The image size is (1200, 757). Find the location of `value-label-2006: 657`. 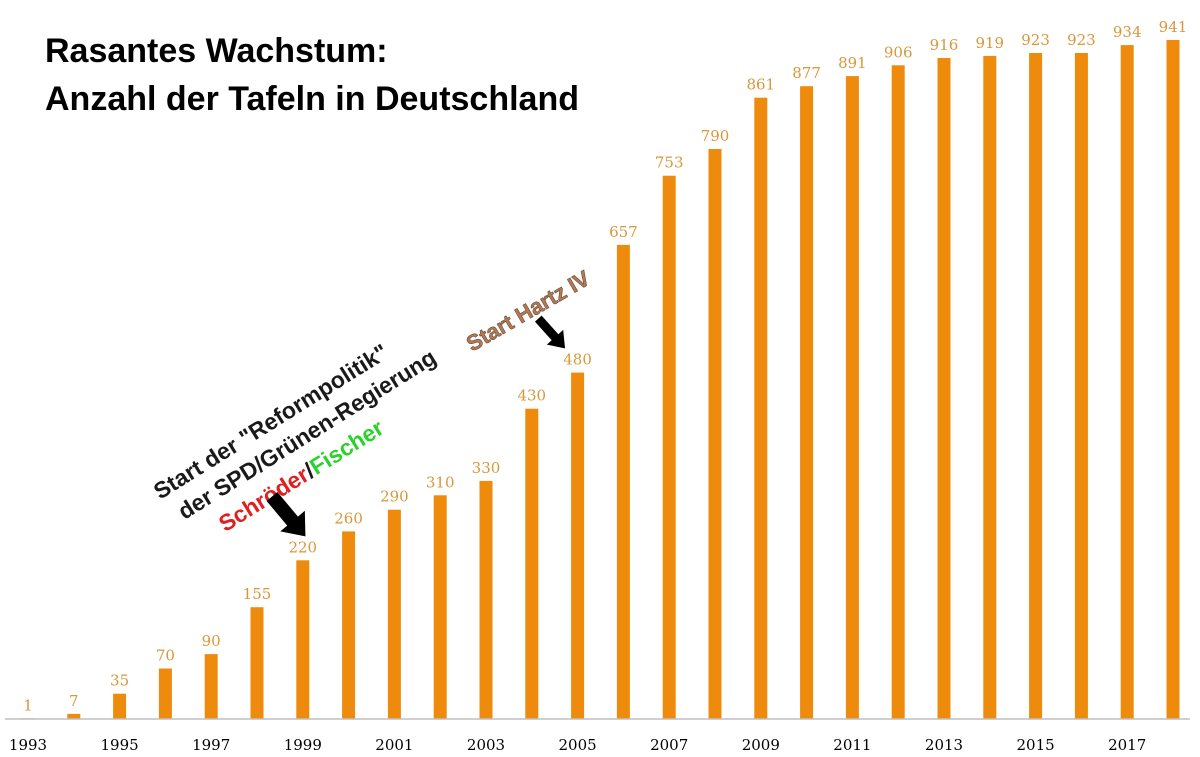

value-label-2006: 657 is located at coordinates (623, 232).